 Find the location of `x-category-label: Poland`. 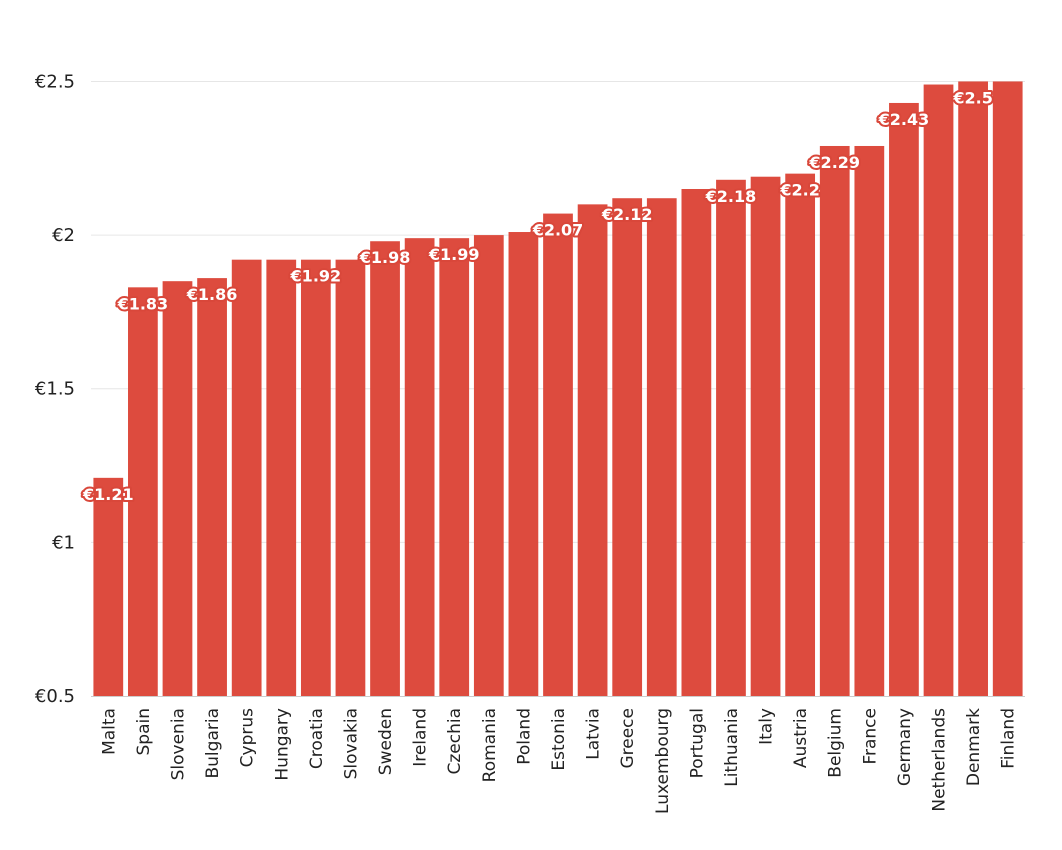

x-category-label: Poland is located at coordinates (524, 736).